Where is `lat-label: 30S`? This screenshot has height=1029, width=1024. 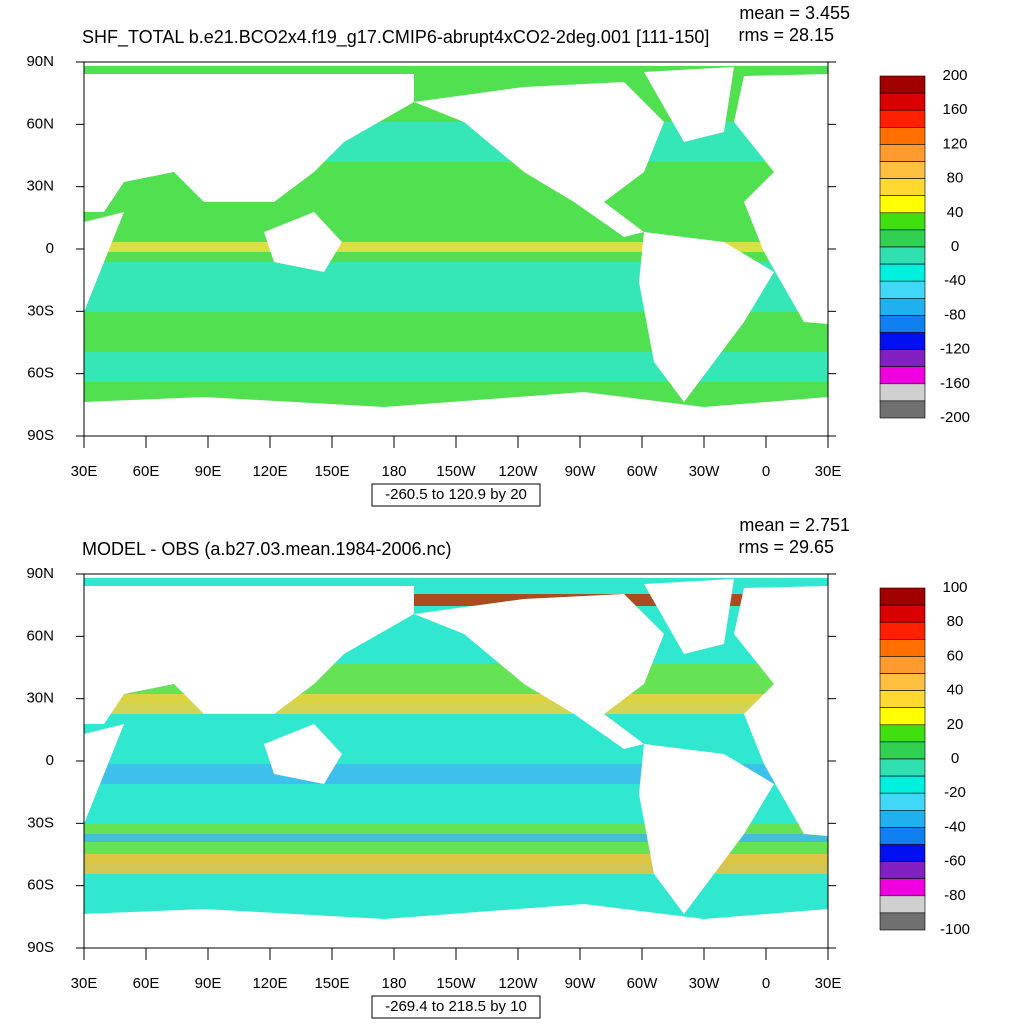 lat-label: 30S is located at coordinates (40, 822).